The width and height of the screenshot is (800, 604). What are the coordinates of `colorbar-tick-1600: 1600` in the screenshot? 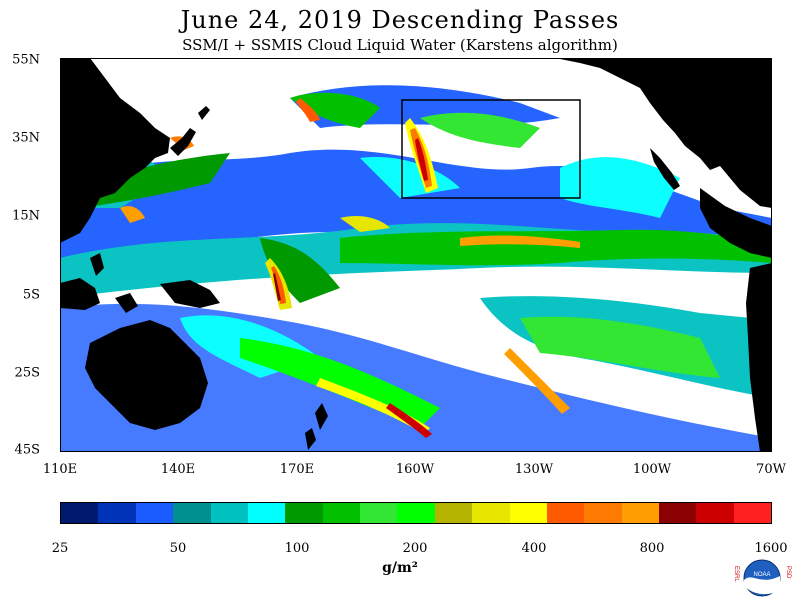 It's located at (771, 548).